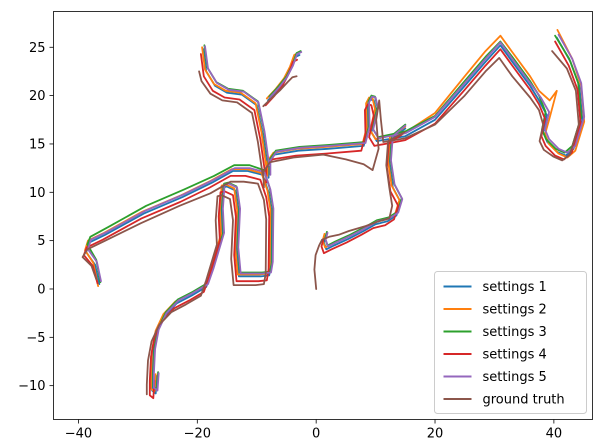  What do you see at coordinates (554, 434) in the screenshot?
I see `x-tick-label: 40` at bounding box center [554, 434].